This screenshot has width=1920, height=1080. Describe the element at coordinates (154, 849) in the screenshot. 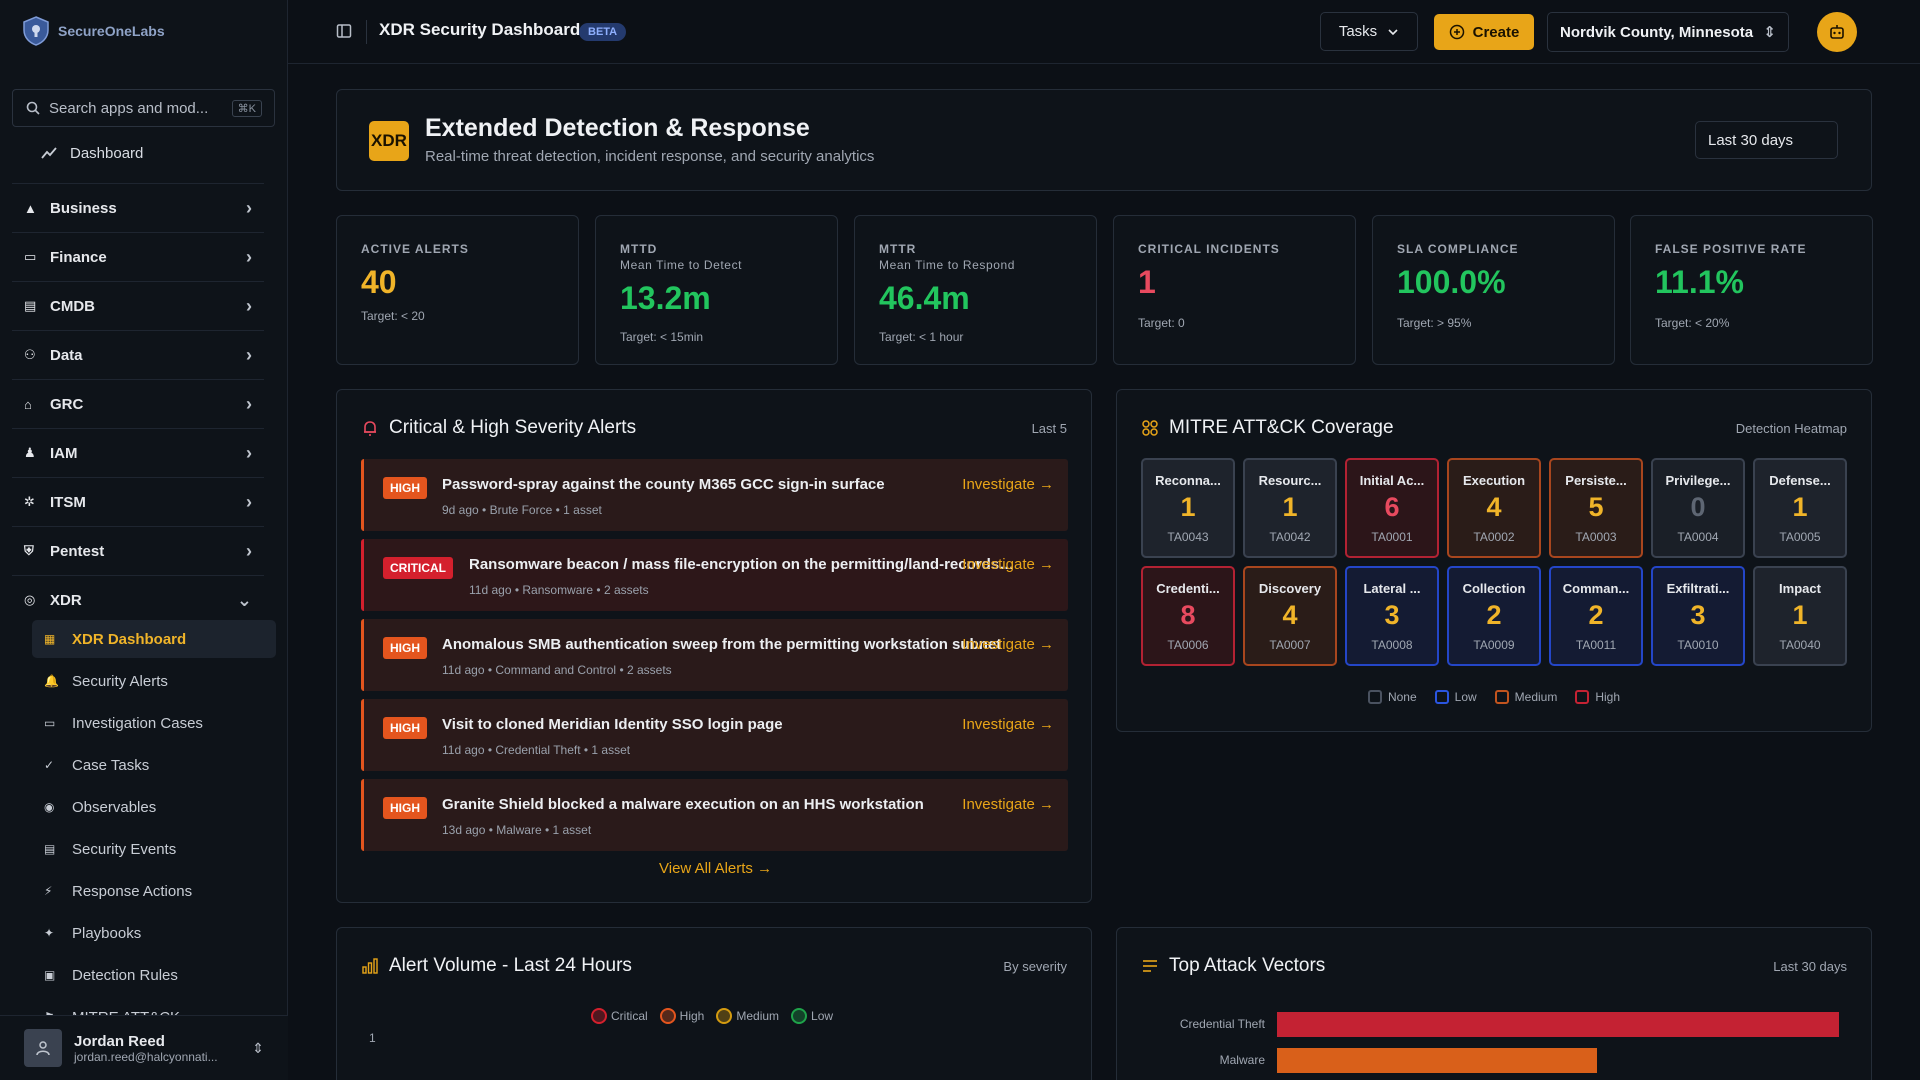

I see `sidebar-item-security-events: ▤ Security Events` at that location.